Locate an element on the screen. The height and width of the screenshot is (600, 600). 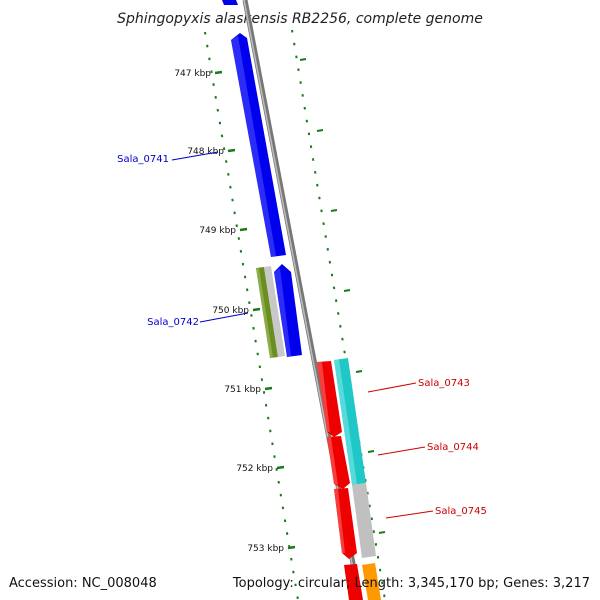
gene-label-sala-0741: Sala_0741 is located at coordinates (143, 159).